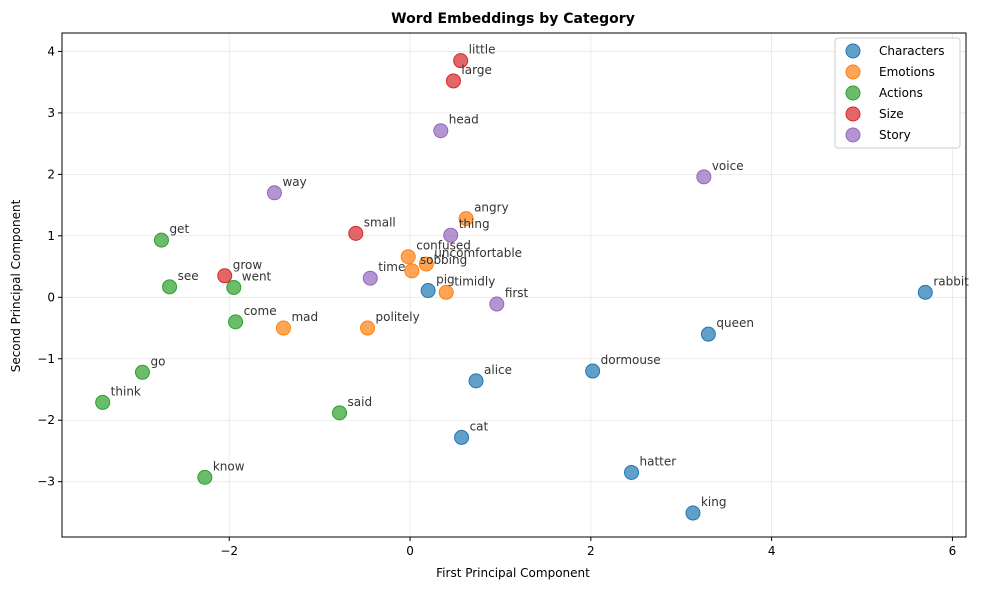 This screenshot has width=983, height=590. What do you see at coordinates (283, 328) in the screenshot?
I see `data-point-mad` at bounding box center [283, 328].